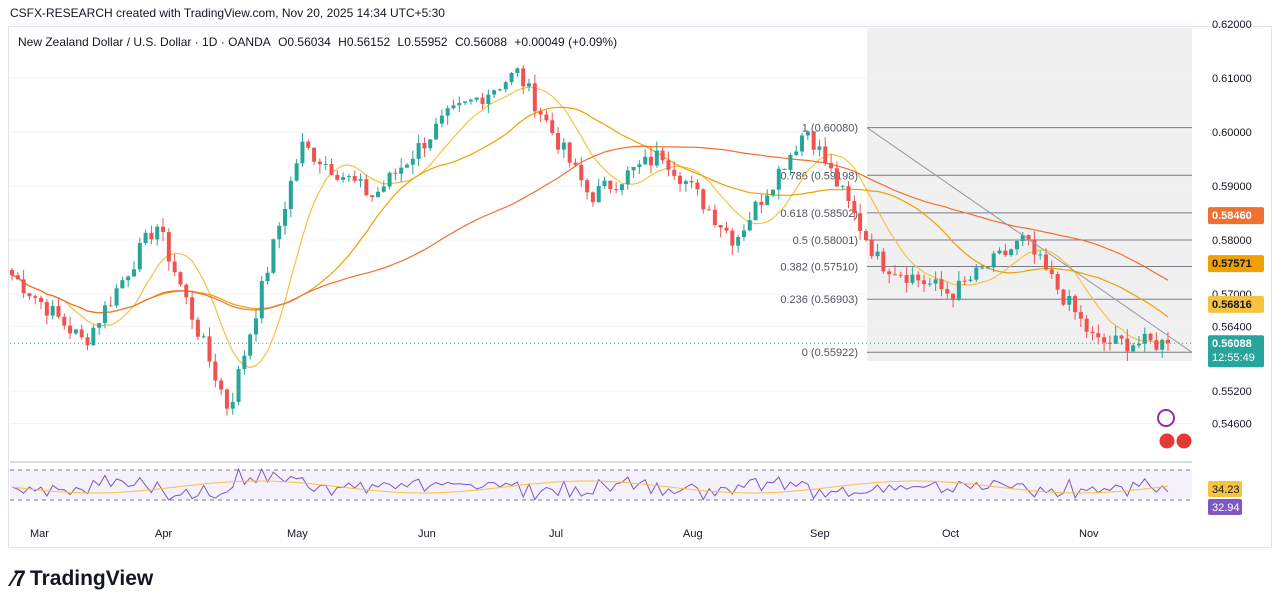 Image resolution: width=1281 pixels, height=607 pixels. What do you see at coordinates (1233, 358) in the screenshot?
I see `countdown-label: 12:55:49` at bounding box center [1233, 358].